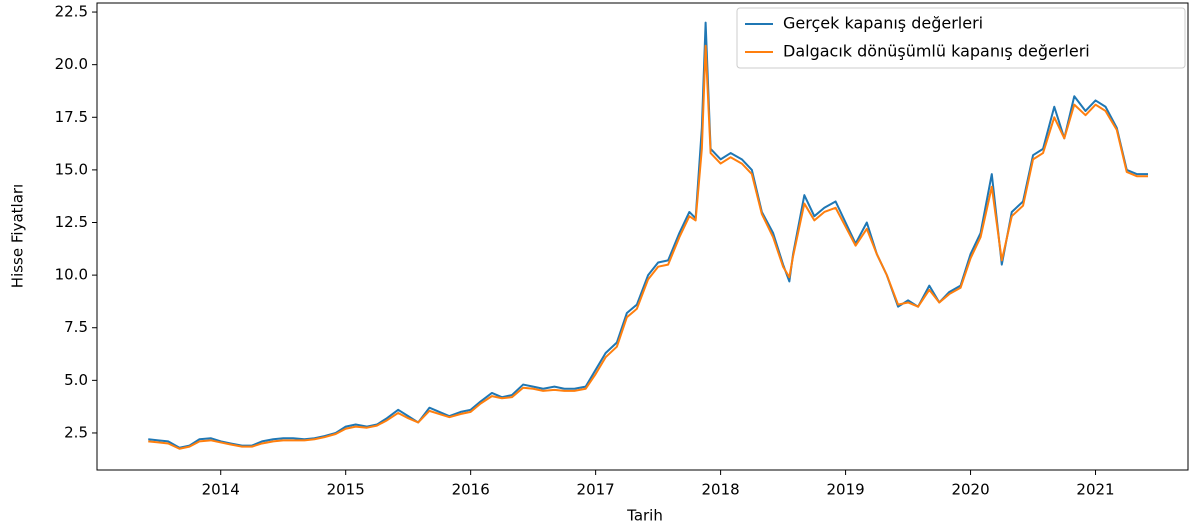  I want to click on y-tick-label: 7.5, so click(76, 327).